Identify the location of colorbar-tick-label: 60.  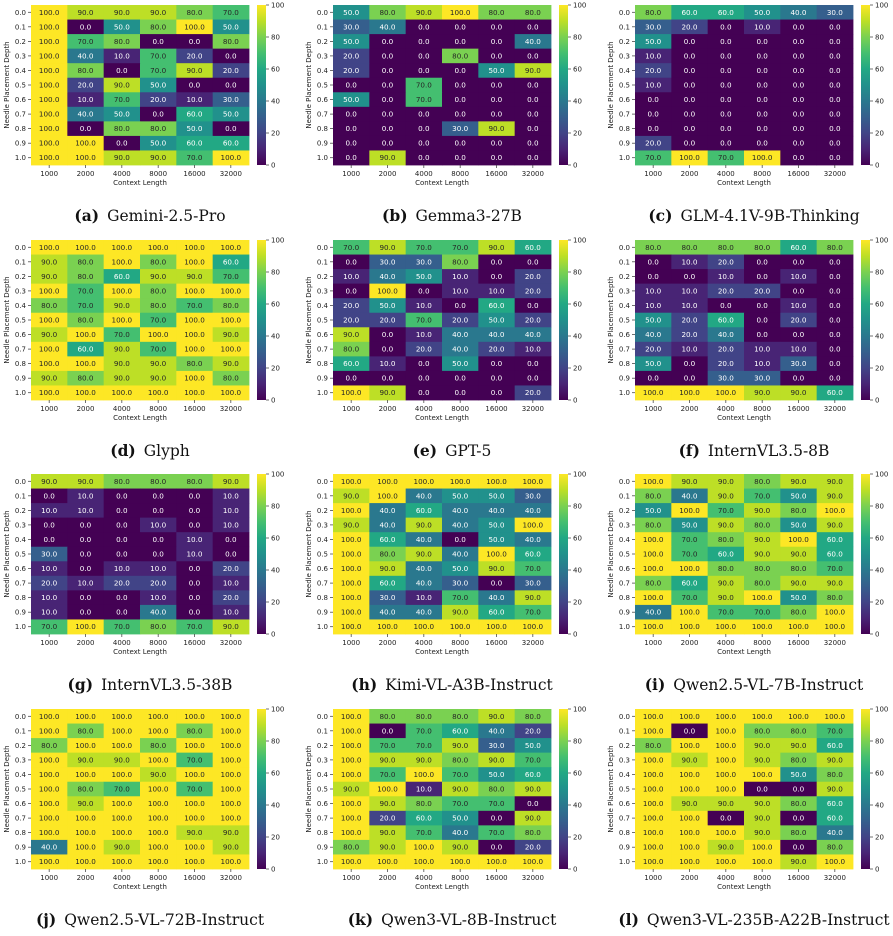
(577, 305).